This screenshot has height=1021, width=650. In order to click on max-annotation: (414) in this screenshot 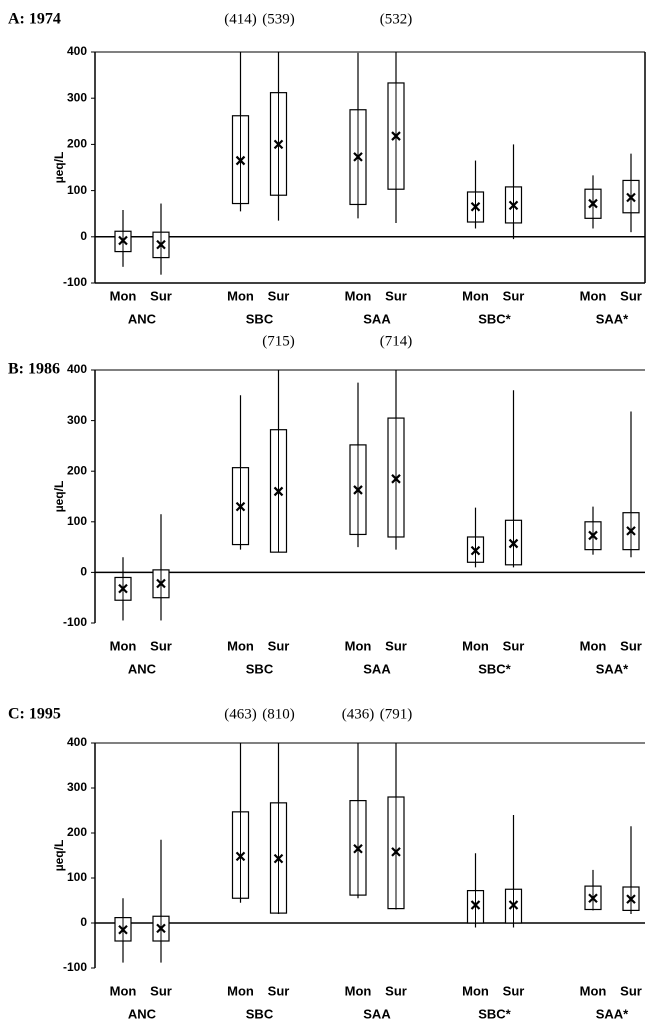, I will do `click(240, 19)`.